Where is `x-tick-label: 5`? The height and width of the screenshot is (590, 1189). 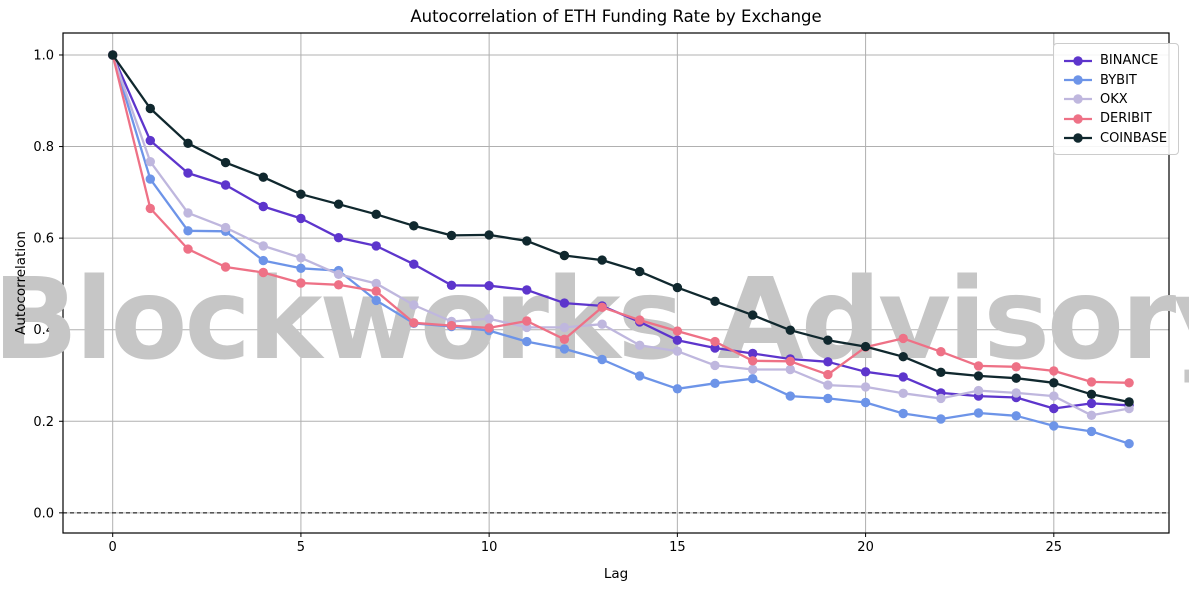 x-tick-label: 5 is located at coordinates (301, 547).